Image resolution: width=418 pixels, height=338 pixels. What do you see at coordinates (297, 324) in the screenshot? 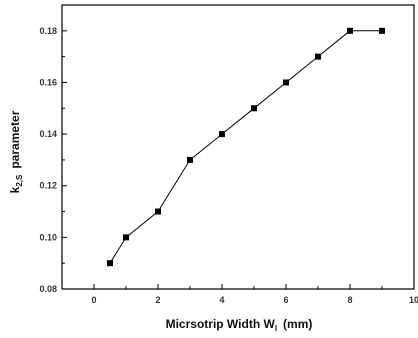
I see `x-axis-title-unit: (mm)` at bounding box center [297, 324].